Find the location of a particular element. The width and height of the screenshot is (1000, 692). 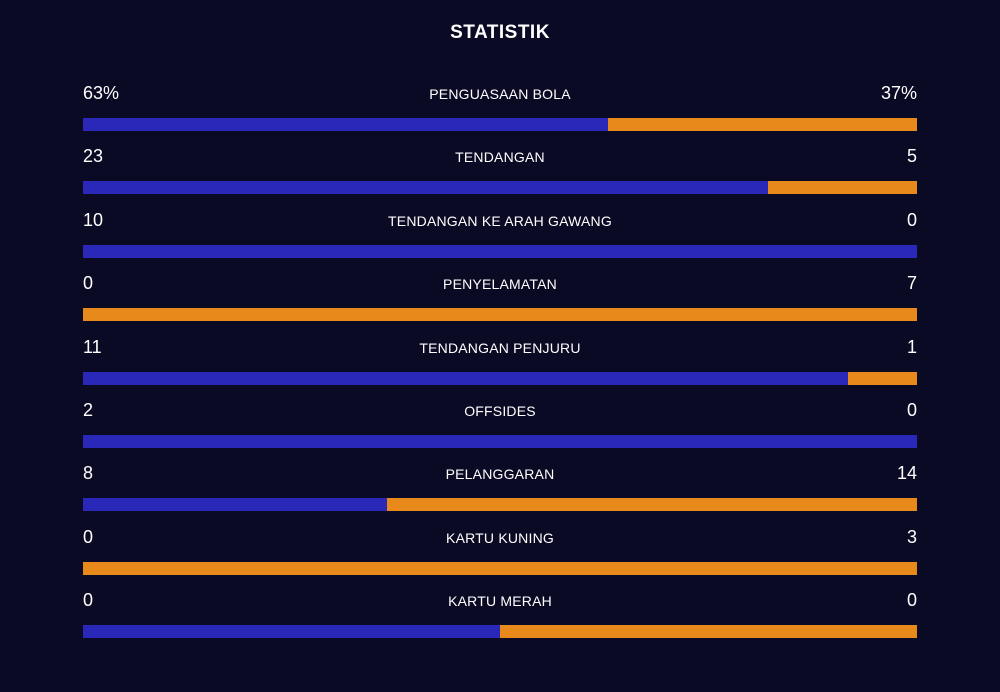

stat-row-shots: 23 TENDANGAN 5 is located at coordinates (500, 174).